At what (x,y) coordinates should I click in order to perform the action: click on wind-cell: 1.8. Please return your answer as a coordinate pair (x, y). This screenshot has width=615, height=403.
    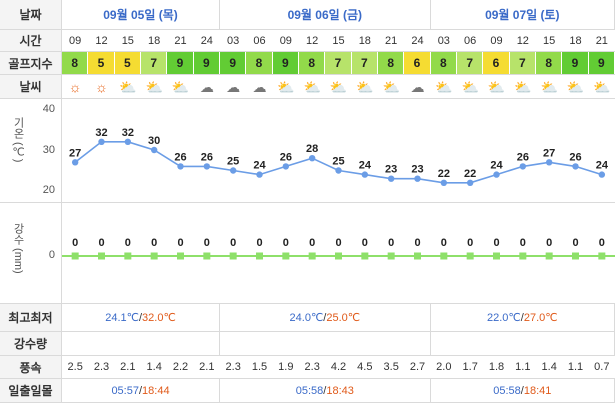
    Looking at the image, I should click on (496, 367).